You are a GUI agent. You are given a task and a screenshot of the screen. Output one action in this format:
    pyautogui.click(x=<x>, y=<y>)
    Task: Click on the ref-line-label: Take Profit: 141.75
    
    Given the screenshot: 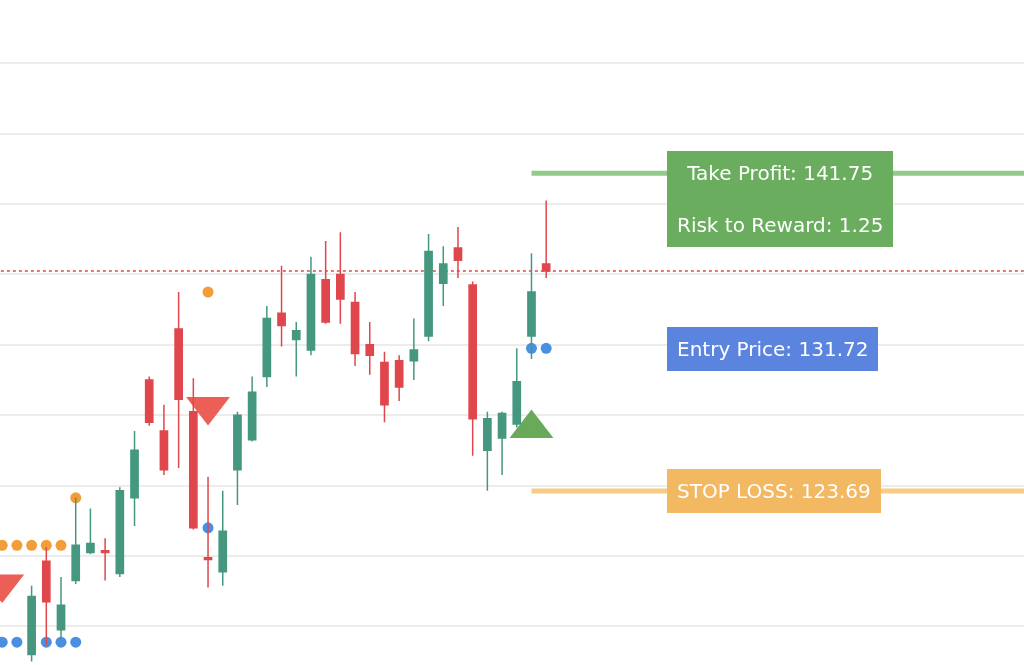 What is the action you would take?
    pyautogui.click(x=780, y=173)
    